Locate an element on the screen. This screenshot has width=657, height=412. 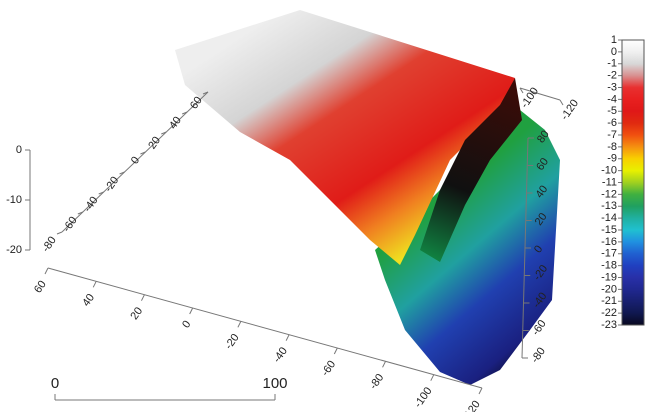
colorbar-label: -22 is located at coordinates (609, 313).